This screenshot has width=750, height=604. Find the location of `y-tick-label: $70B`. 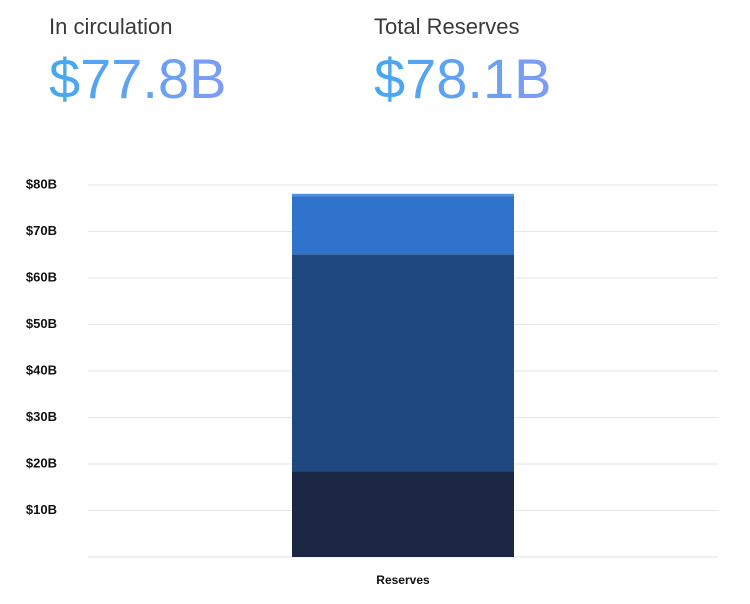

y-tick-label: $70B is located at coordinates (41, 230).